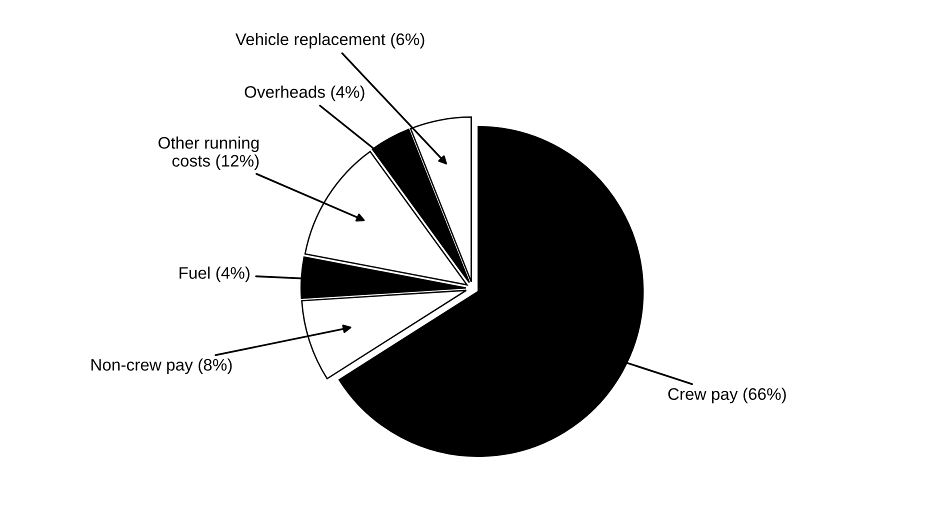 The image size is (945, 519). Describe the element at coordinates (208, 153) in the screenshot. I see `slice-label: Other running costs (12%)` at that location.